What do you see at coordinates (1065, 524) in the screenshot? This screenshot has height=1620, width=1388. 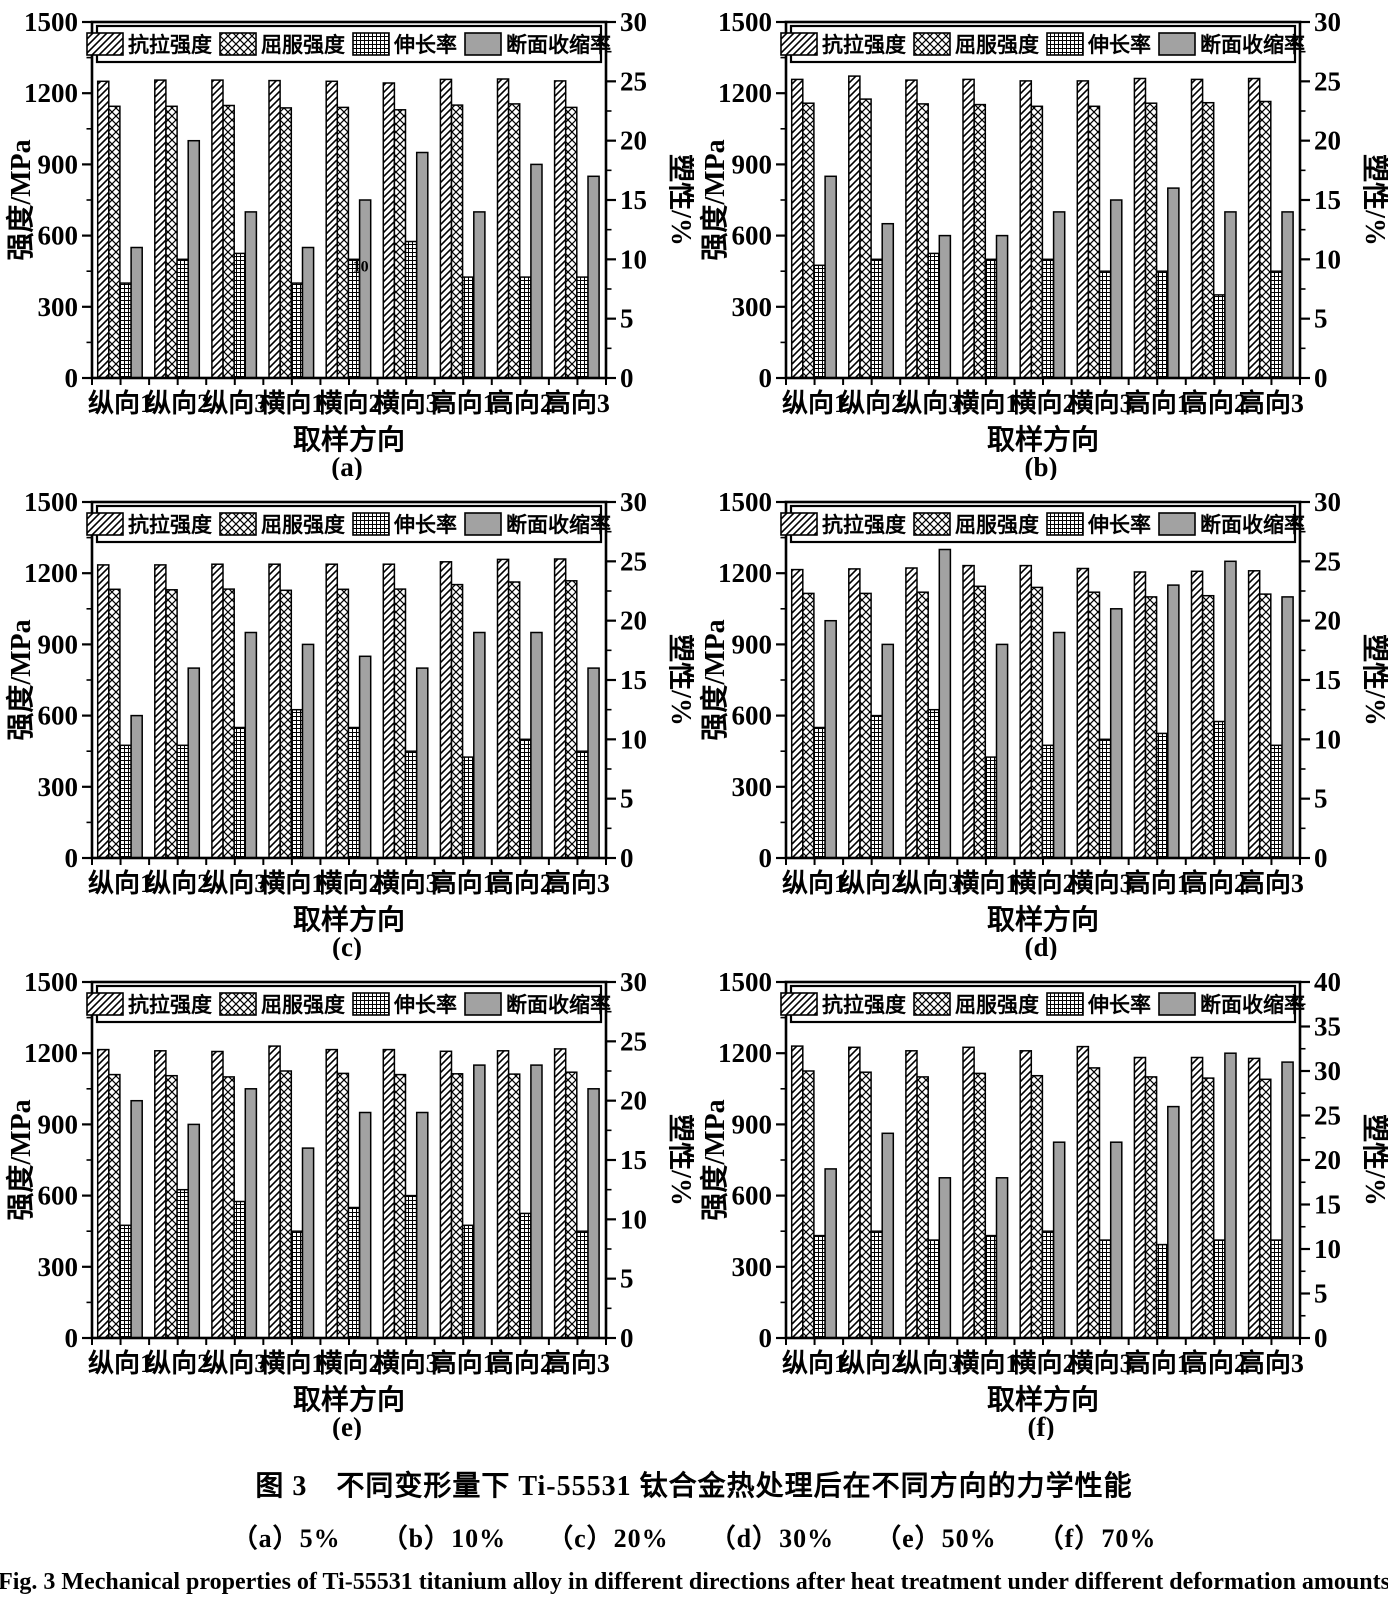 I see `legend-swatch-grid` at bounding box center [1065, 524].